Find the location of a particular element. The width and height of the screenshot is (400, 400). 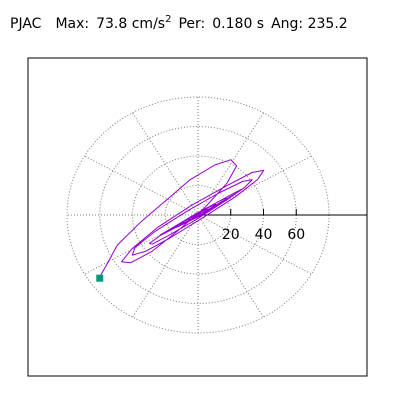

trace-path is located at coordinates (185, 213).